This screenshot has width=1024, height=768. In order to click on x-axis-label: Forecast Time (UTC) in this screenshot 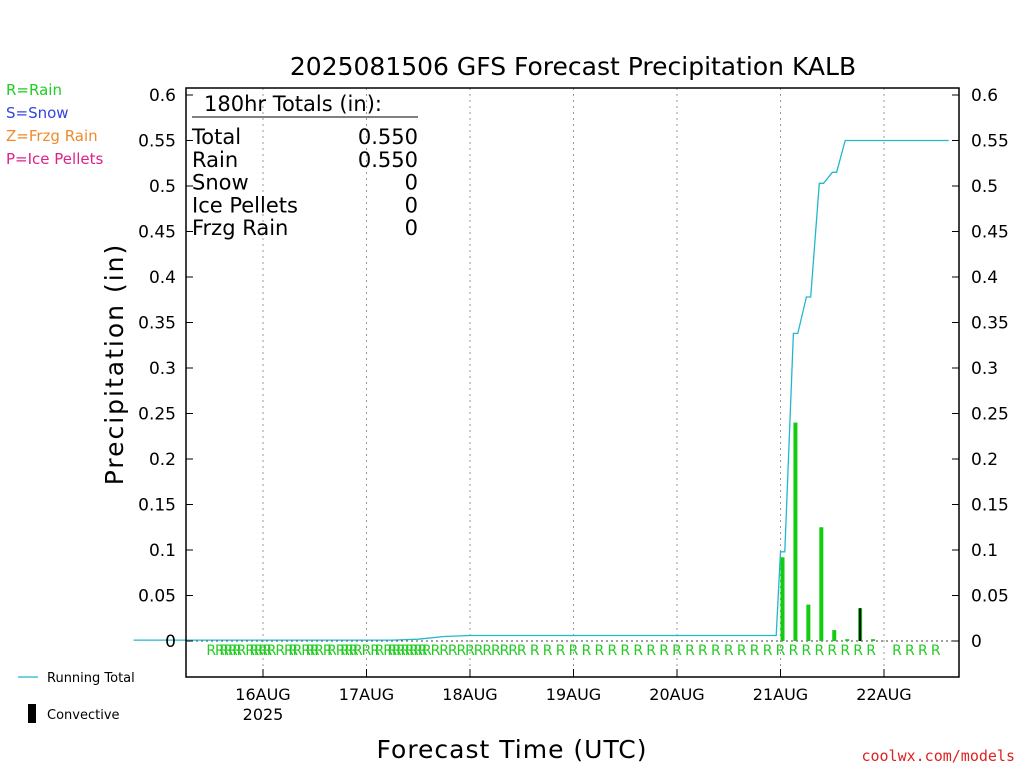, I will do `click(512, 749)`.